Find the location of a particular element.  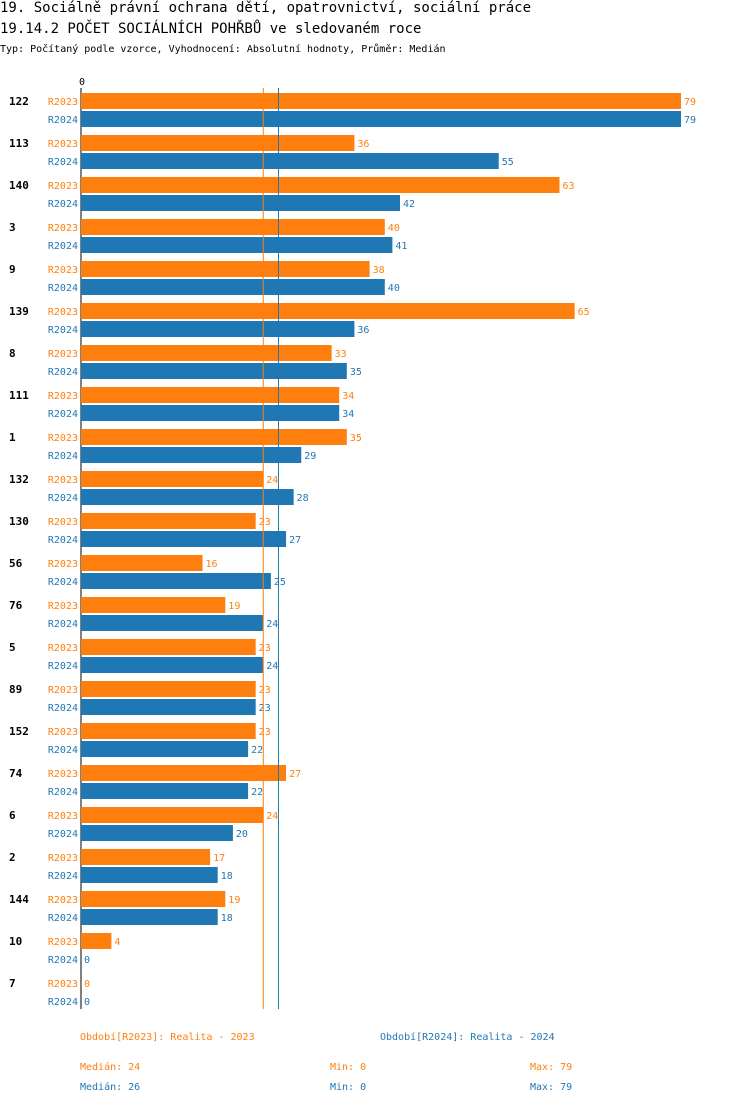

value-label: 20 is located at coordinates (242, 834).